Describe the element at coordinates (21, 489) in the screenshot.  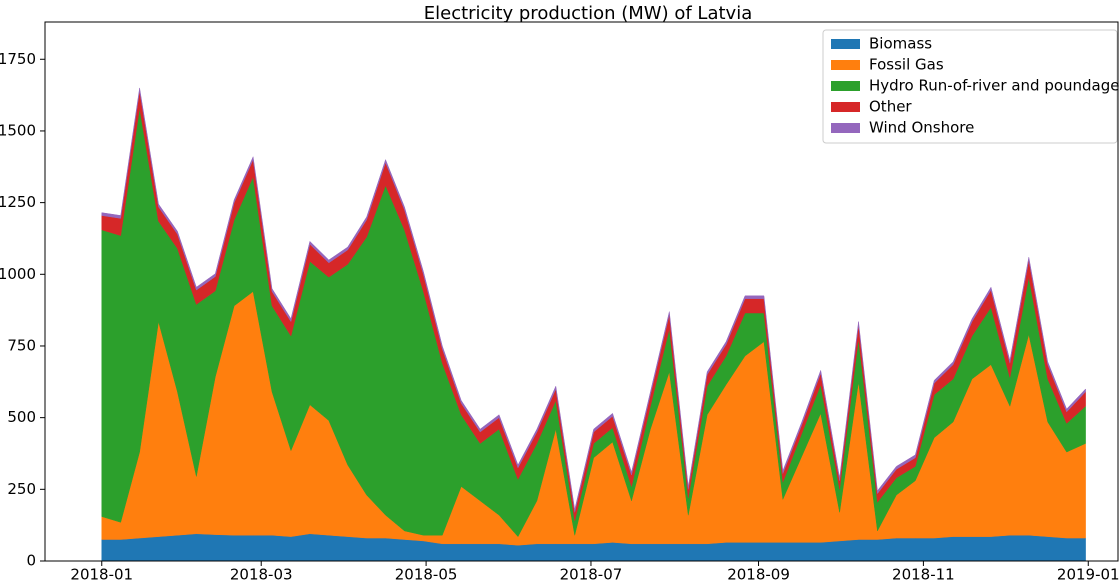
I see `y-tick-label: 250` at that location.